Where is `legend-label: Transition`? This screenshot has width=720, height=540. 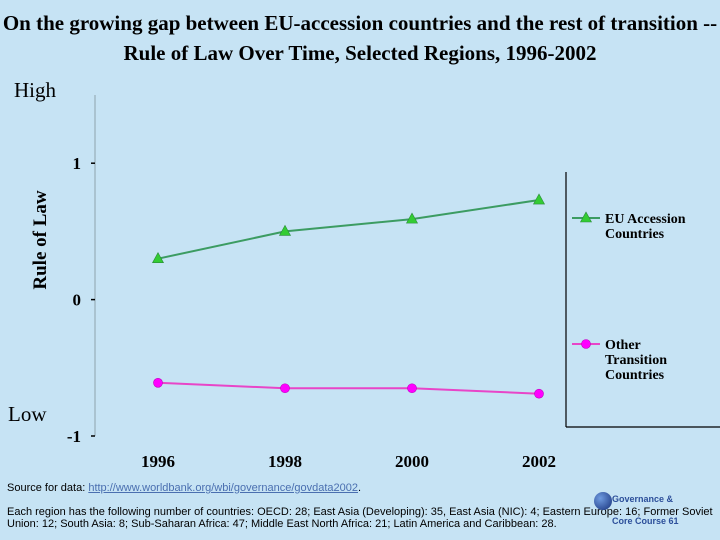
legend-label: Transition is located at coordinates (636, 360).